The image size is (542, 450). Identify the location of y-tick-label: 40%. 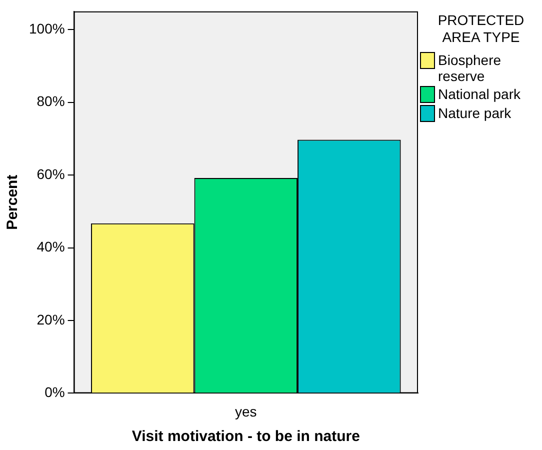
(50, 246).